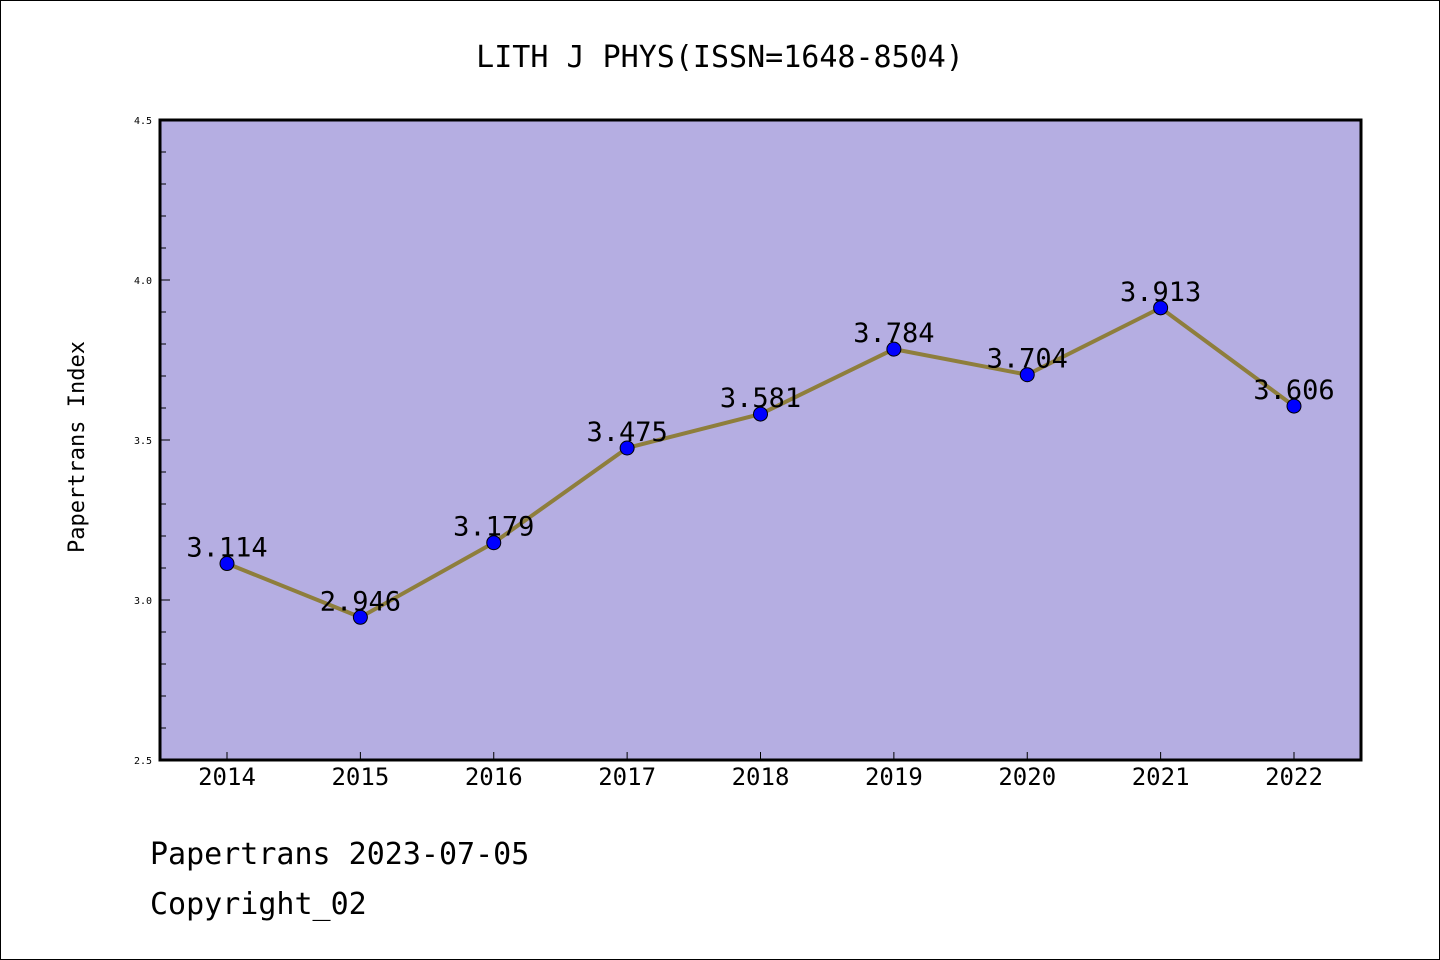  What do you see at coordinates (77, 447) in the screenshot?
I see `y-axis-label: Papertrans Index` at bounding box center [77, 447].